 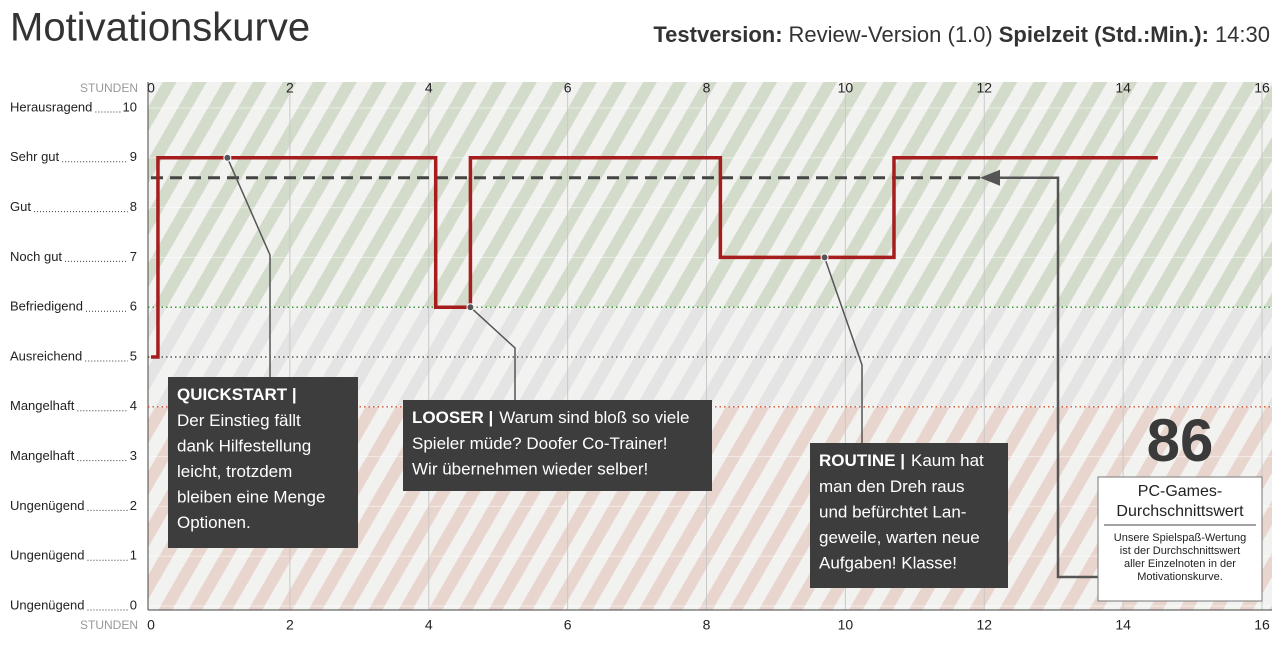 I want to click on annotation-heading: LOOSER |, so click(x=452, y=417).